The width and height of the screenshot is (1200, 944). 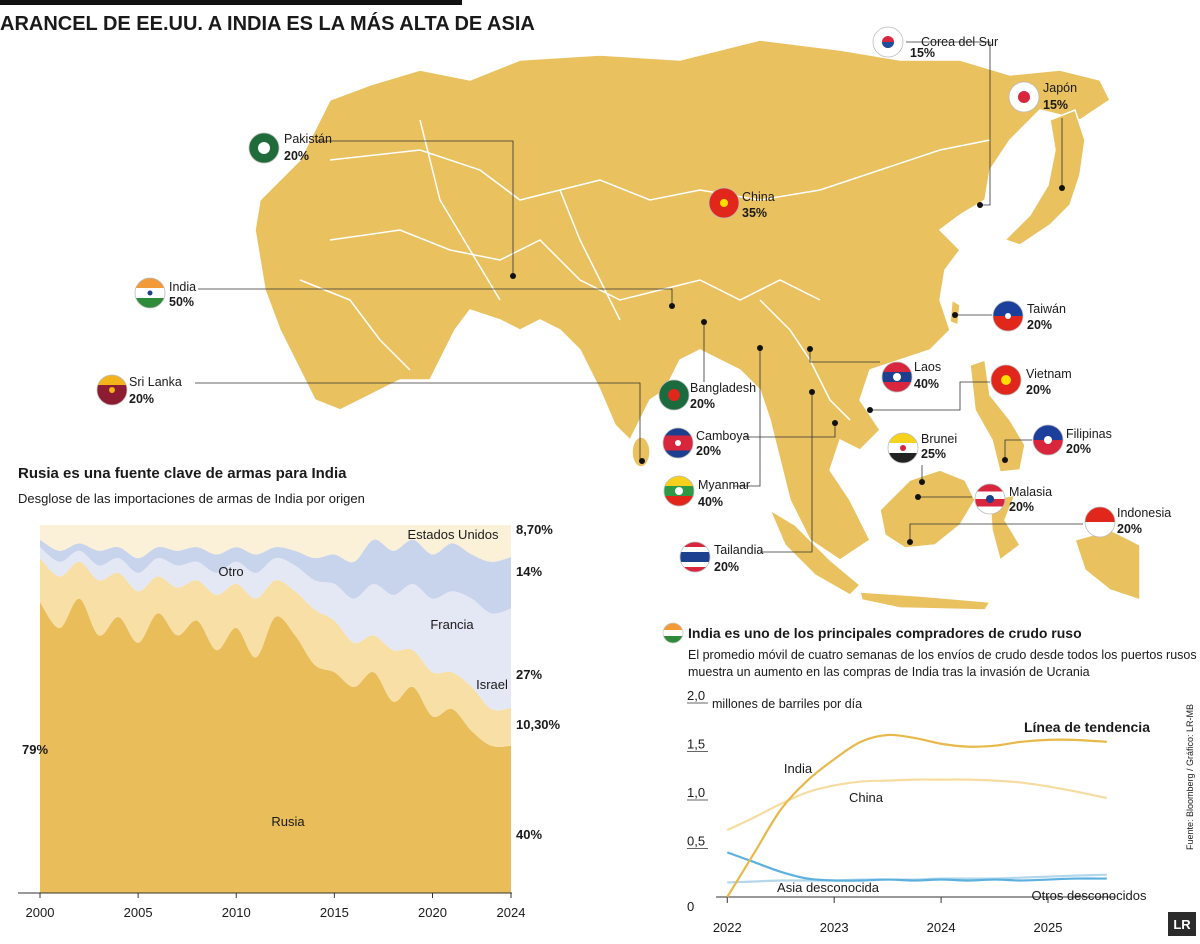 I want to click on value-label: 79%, so click(x=35, y=749).